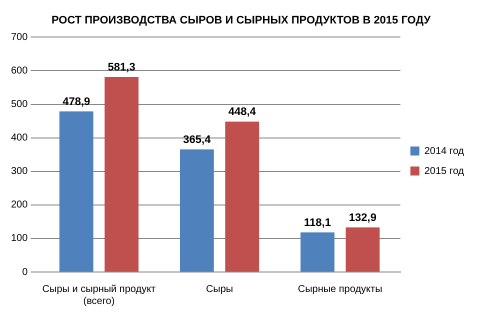 This screenshot has width=490, height=320. I want to click on data-label: 365,4, so click(197, 140).